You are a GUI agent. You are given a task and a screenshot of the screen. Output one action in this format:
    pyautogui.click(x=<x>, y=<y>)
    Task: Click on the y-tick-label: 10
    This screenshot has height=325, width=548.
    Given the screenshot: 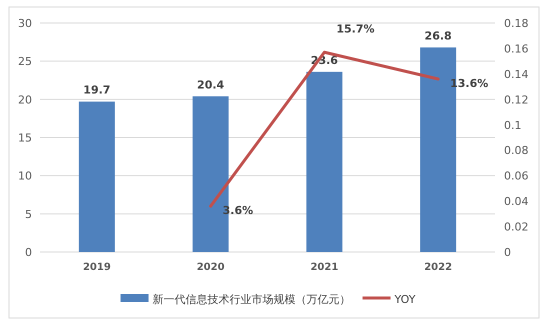 What is the action you would take?
    pyautogui.click(x=25, y=176)
    